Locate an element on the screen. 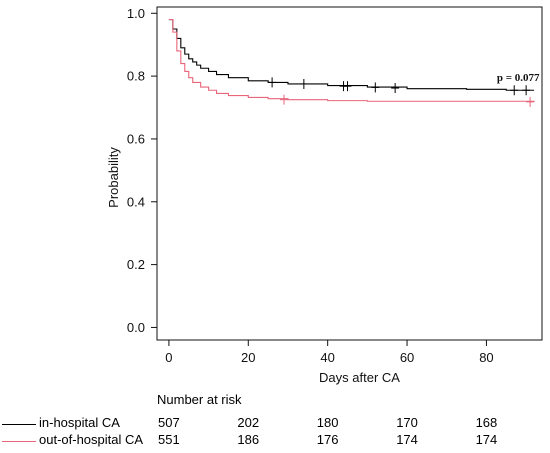  risk-table-title: Number at risk is located at coordinates (199, 399).